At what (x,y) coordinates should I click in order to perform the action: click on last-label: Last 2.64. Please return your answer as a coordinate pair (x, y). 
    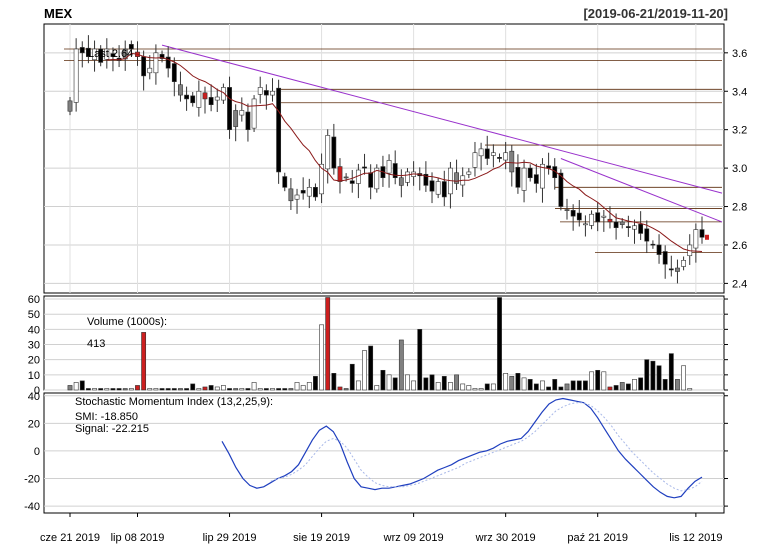
    Looking at the image, I should click on (110, 54).